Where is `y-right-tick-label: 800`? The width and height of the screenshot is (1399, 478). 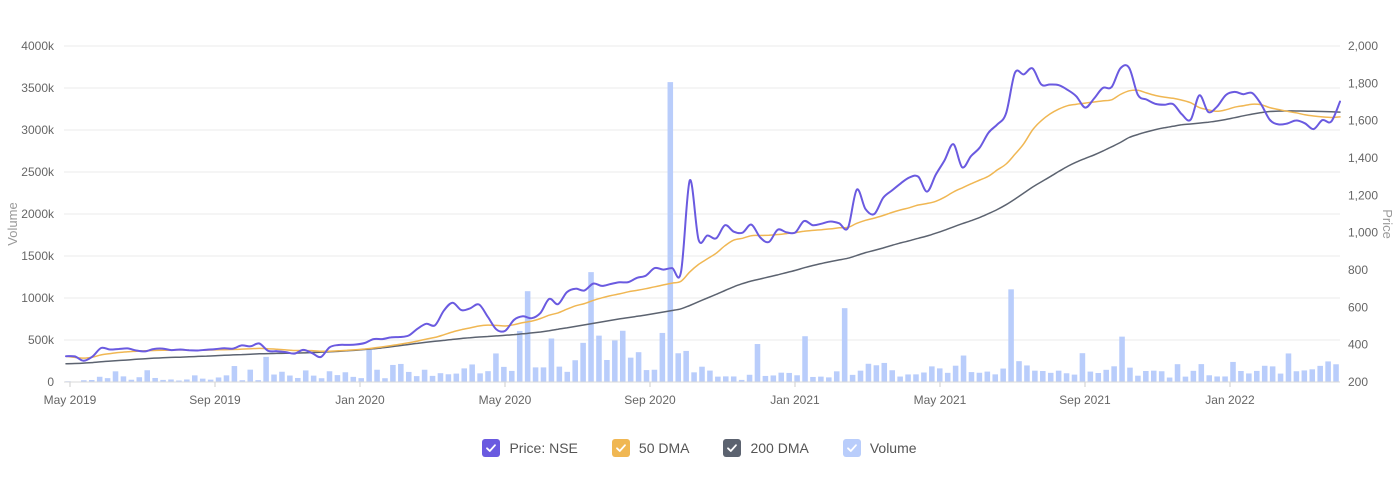 y-right-tick-label: 800 is located at coordinates (1358, 270).